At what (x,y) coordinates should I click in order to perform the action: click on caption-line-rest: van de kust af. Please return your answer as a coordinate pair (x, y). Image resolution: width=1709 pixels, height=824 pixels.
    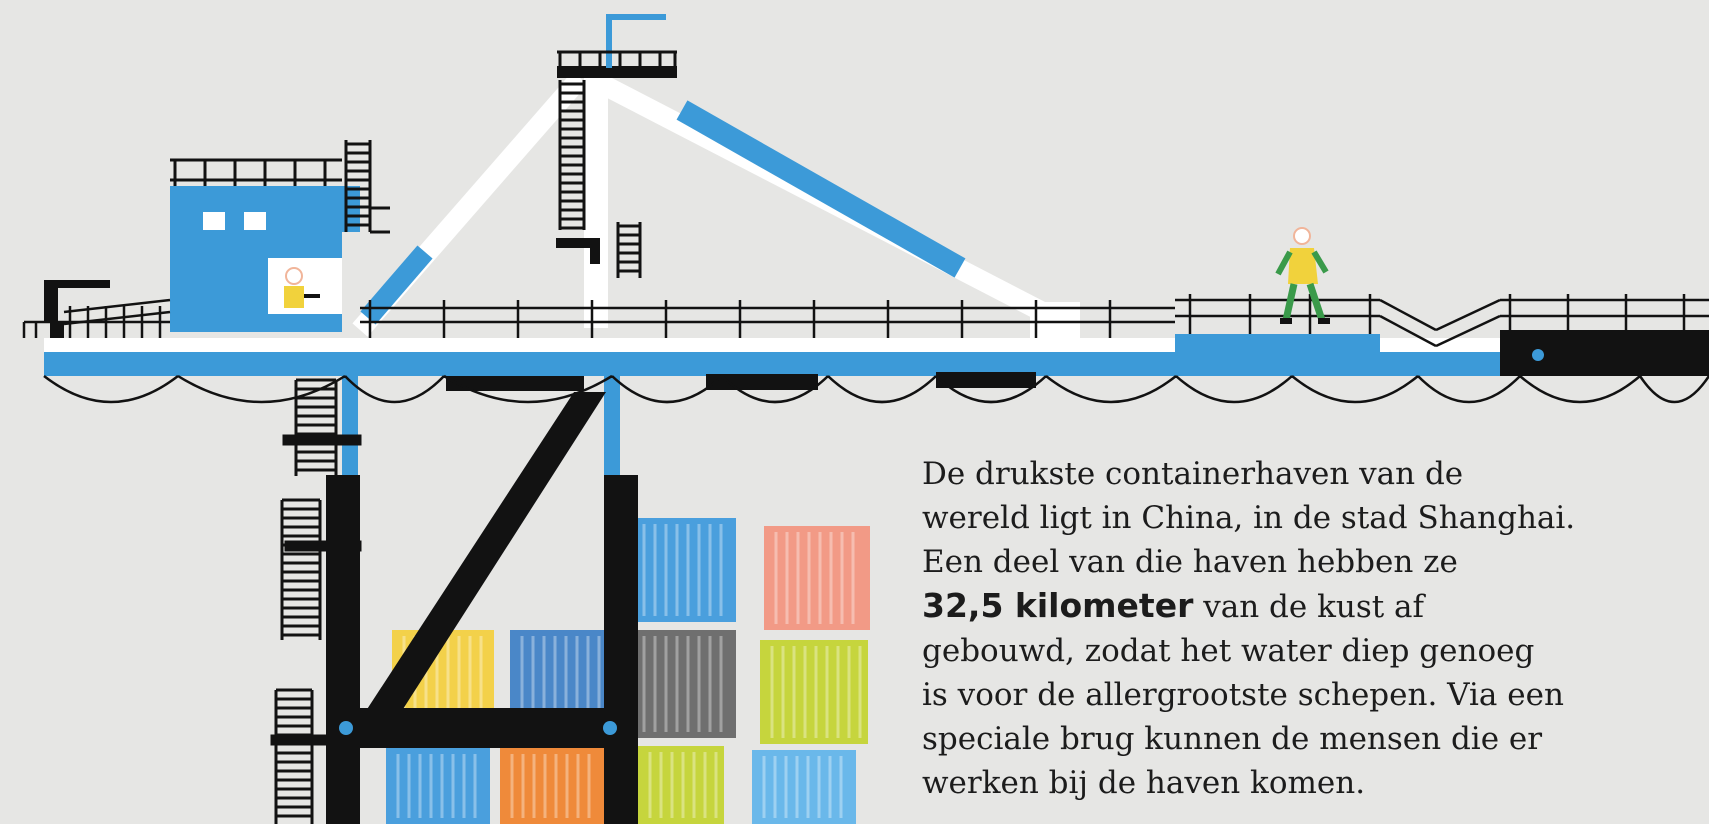
    Looking at the image, I should click on (1308, 607).